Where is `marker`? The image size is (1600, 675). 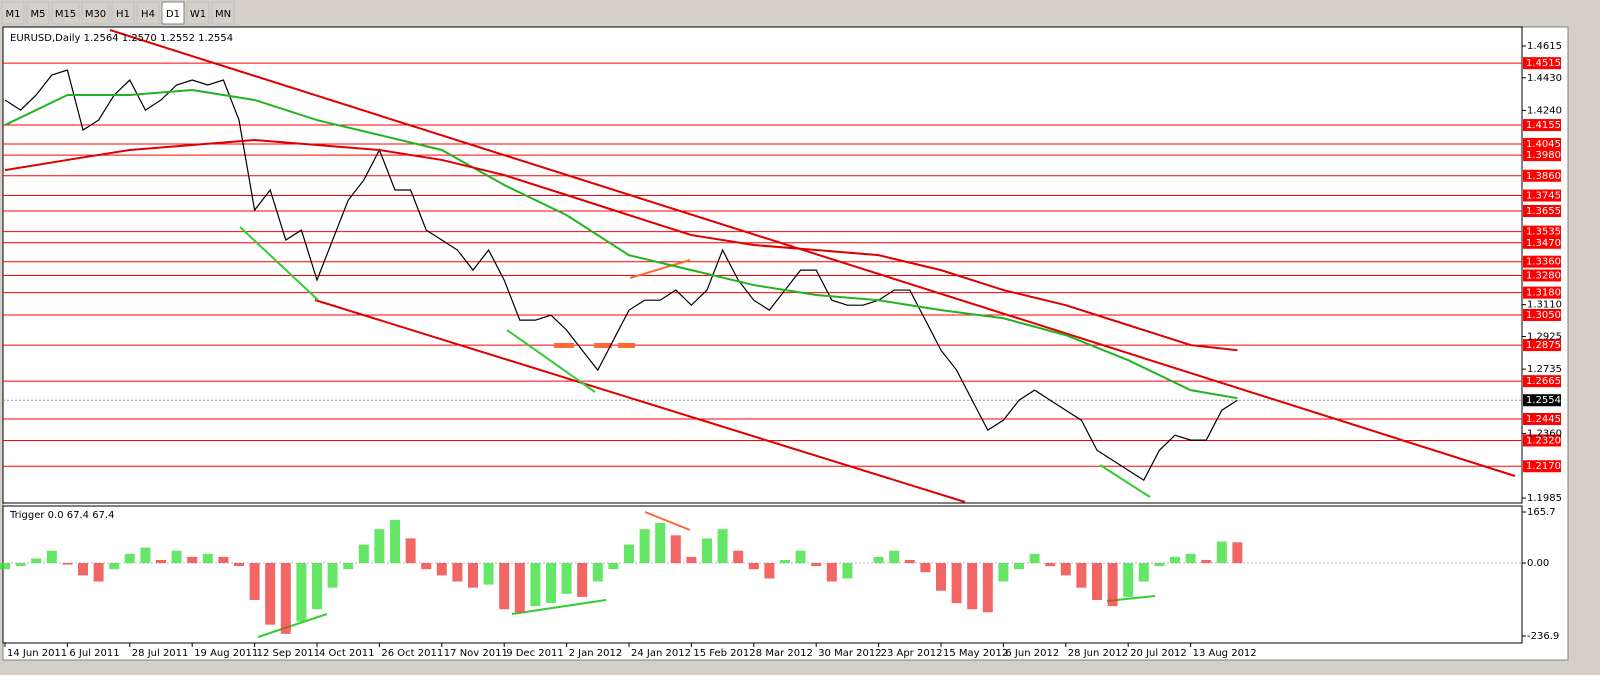
marker is located at coordinates (564, 345).